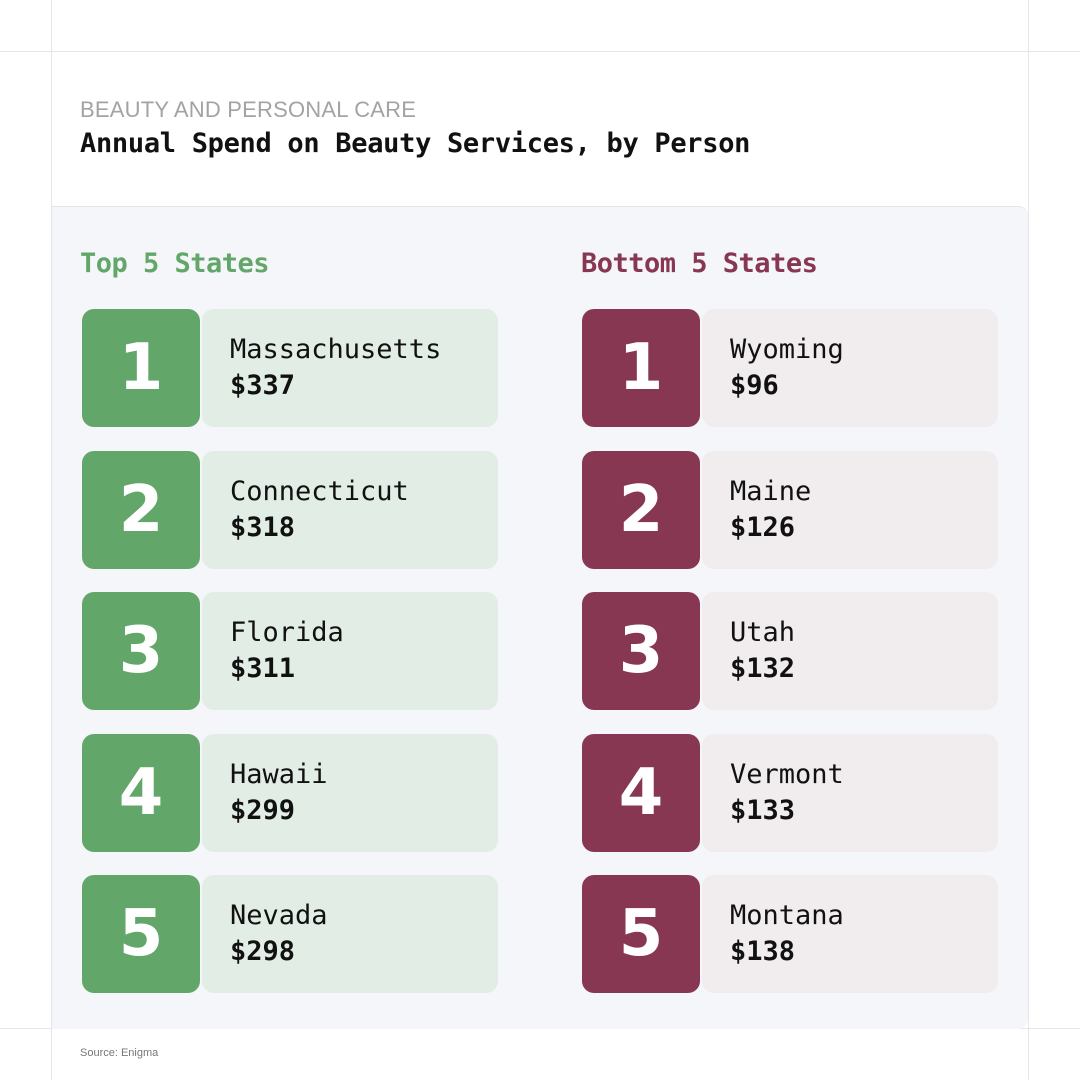 This screenshot has width=1080, height=1080. I want to click on ranking-row: 3 Utah $132, so click(790, 651).